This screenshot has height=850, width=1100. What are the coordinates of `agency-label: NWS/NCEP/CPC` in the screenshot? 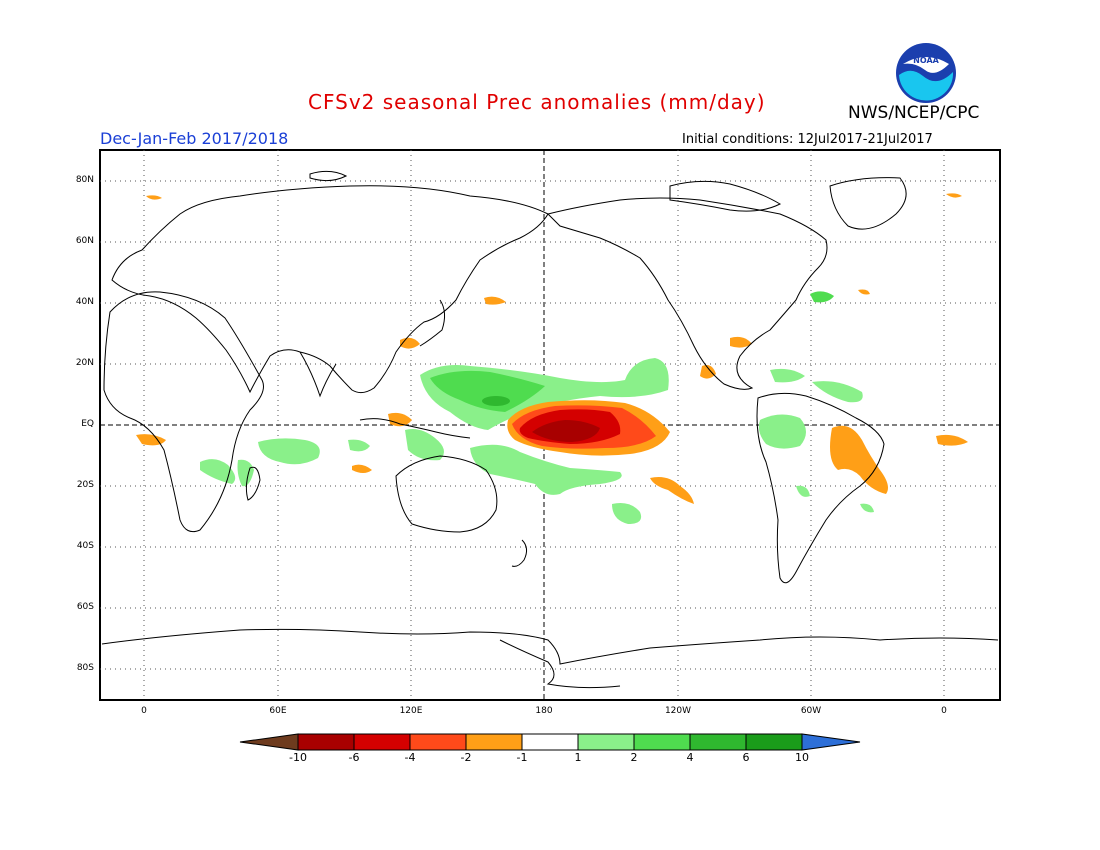 It's located at (914, 113).